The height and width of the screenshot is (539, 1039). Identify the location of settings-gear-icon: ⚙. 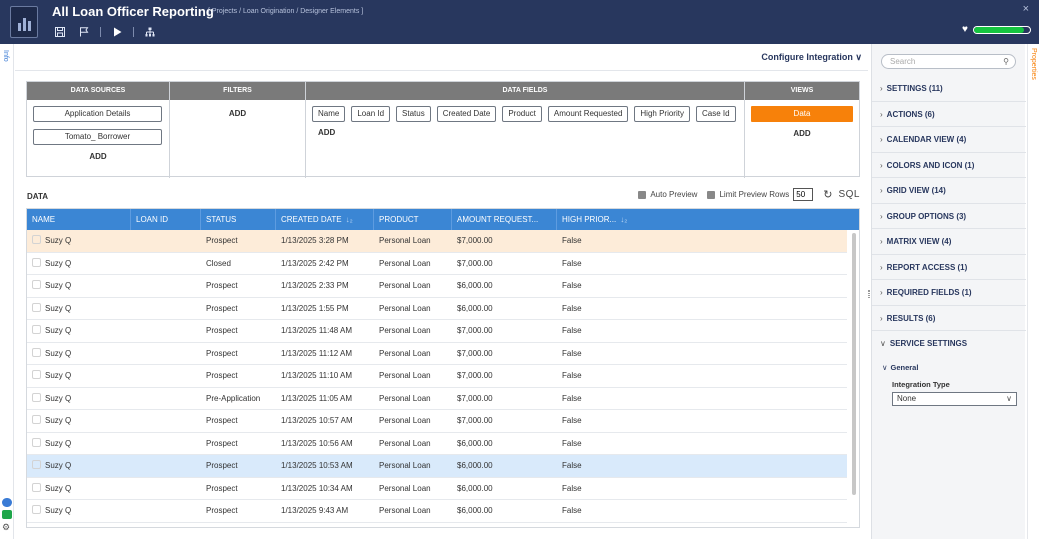
(6, 527).